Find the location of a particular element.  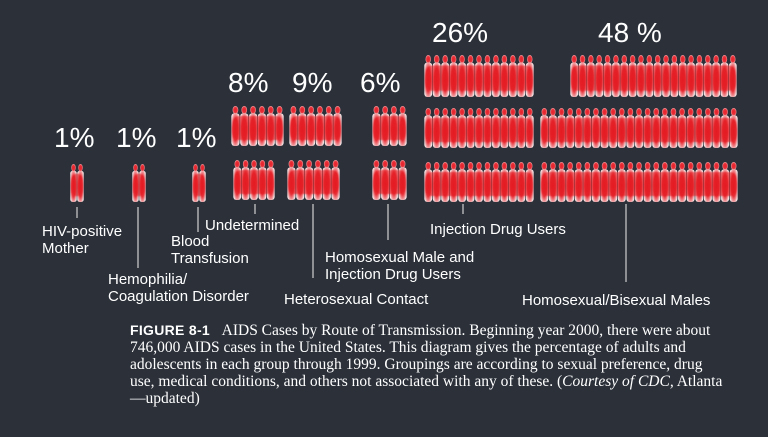

category-label-hemophilia-coagulation-disorder: Hemophilia/Coagulation Disorder is located at coordinates (178, 288).